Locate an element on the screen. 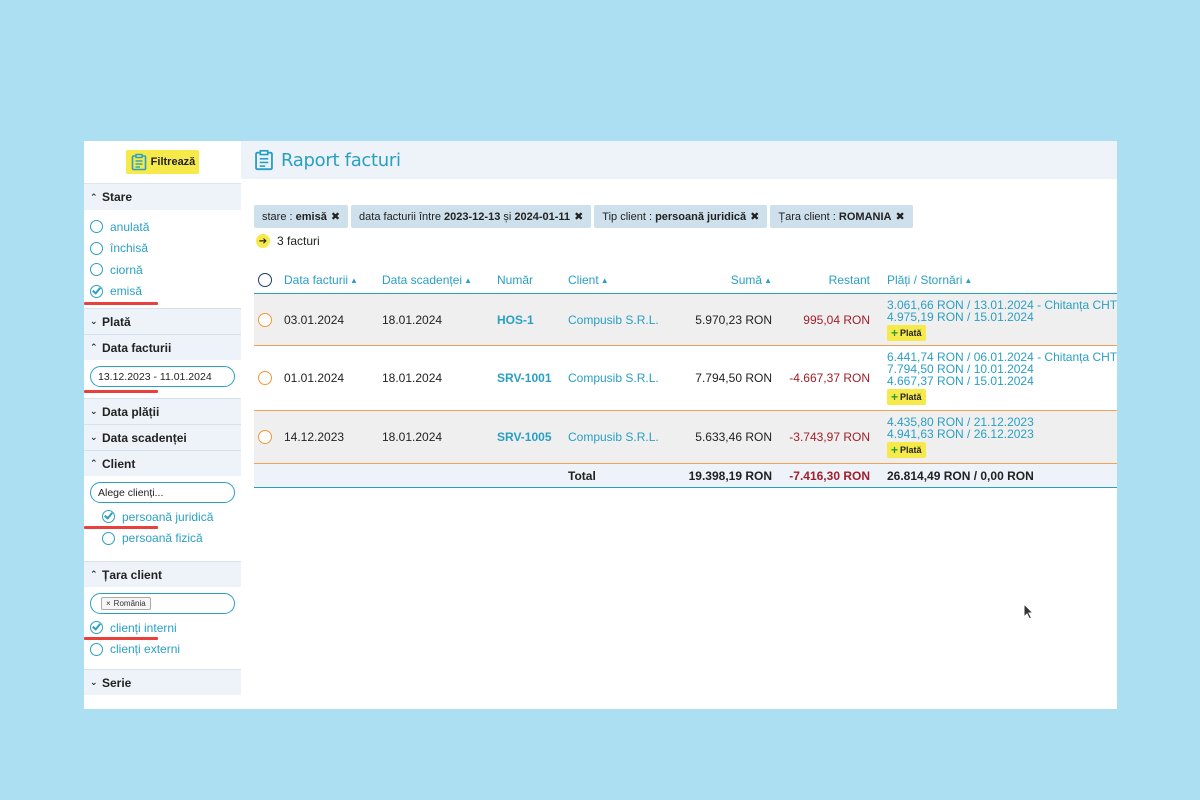  filter-button: Filtrează is located at coordinates (162, 162).